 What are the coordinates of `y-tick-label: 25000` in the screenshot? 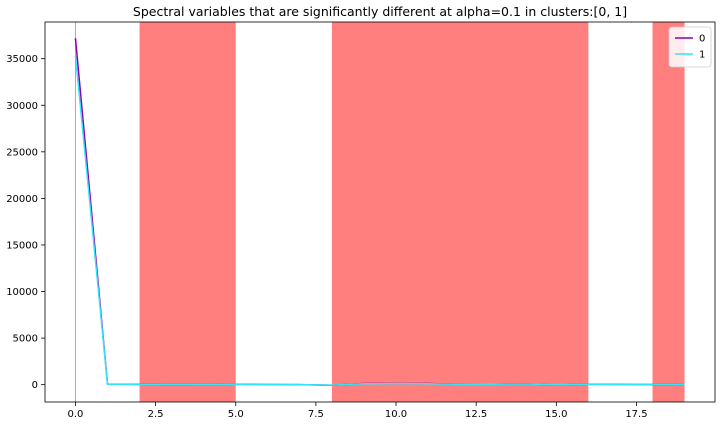 It's located at (22, 152).